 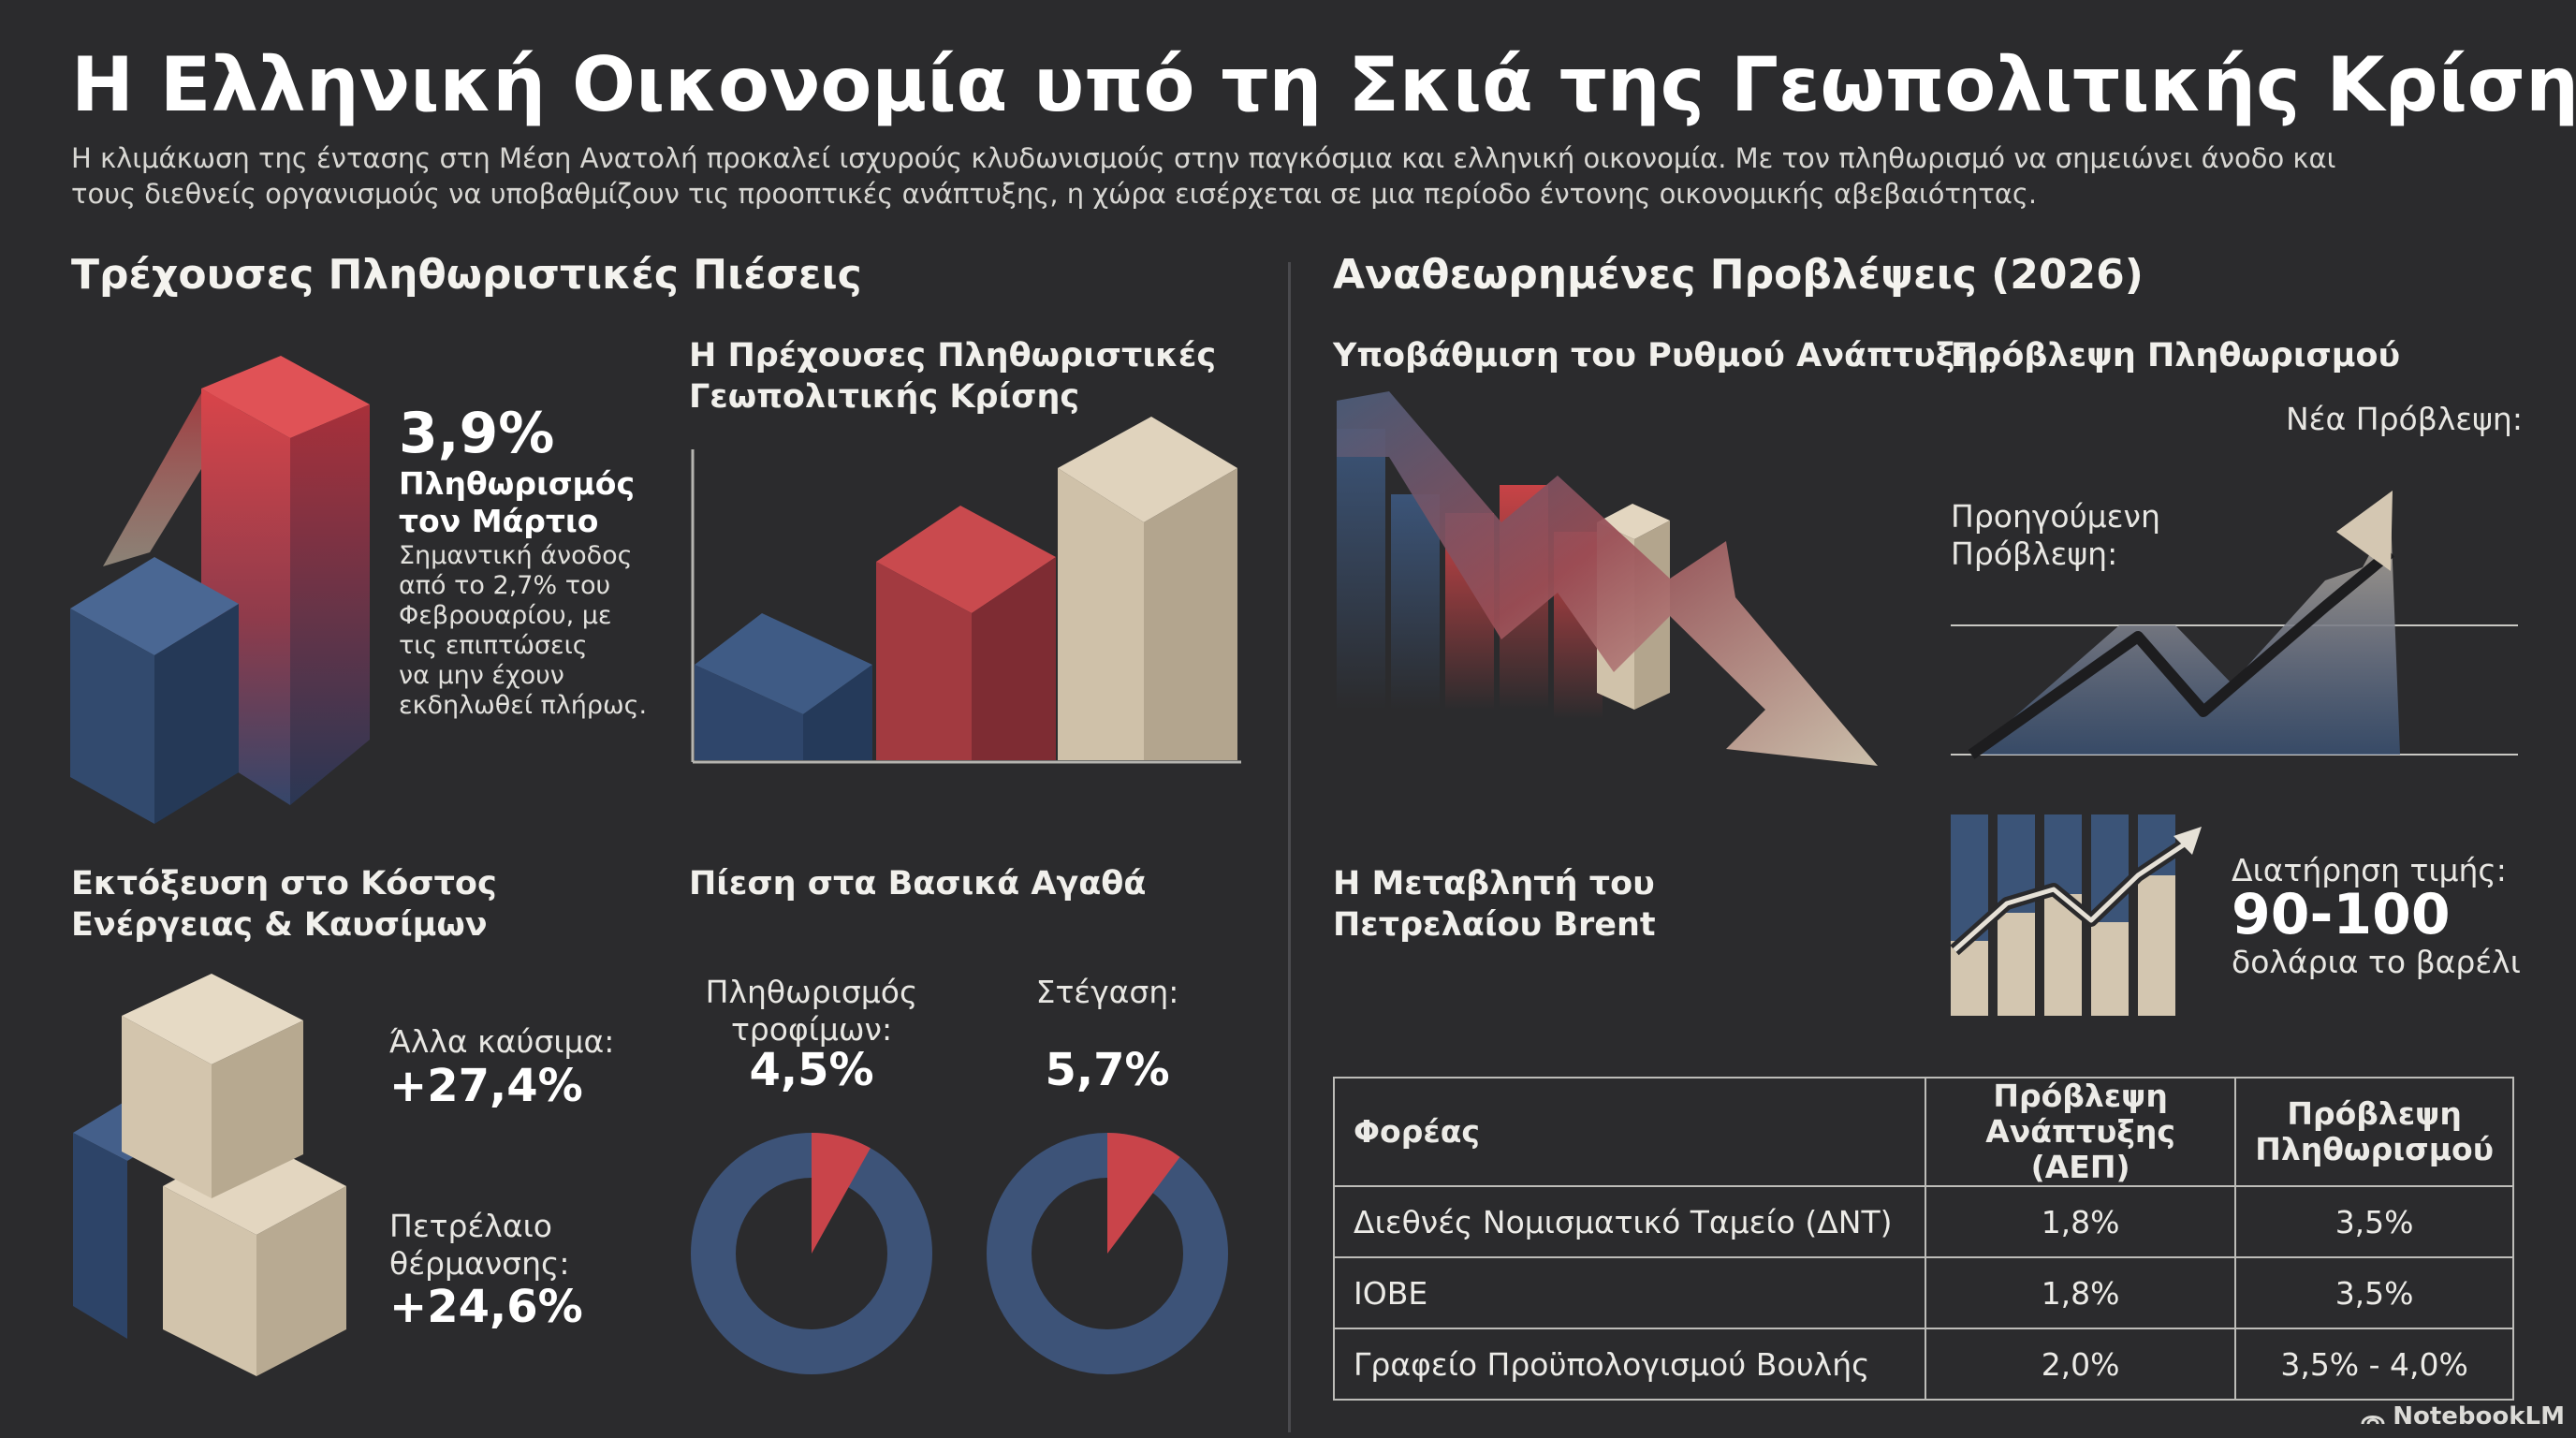 I want to click on right-section-title: Αναθεωρημένες Προβλέψεις (2026), so click(x=1738, y=275).